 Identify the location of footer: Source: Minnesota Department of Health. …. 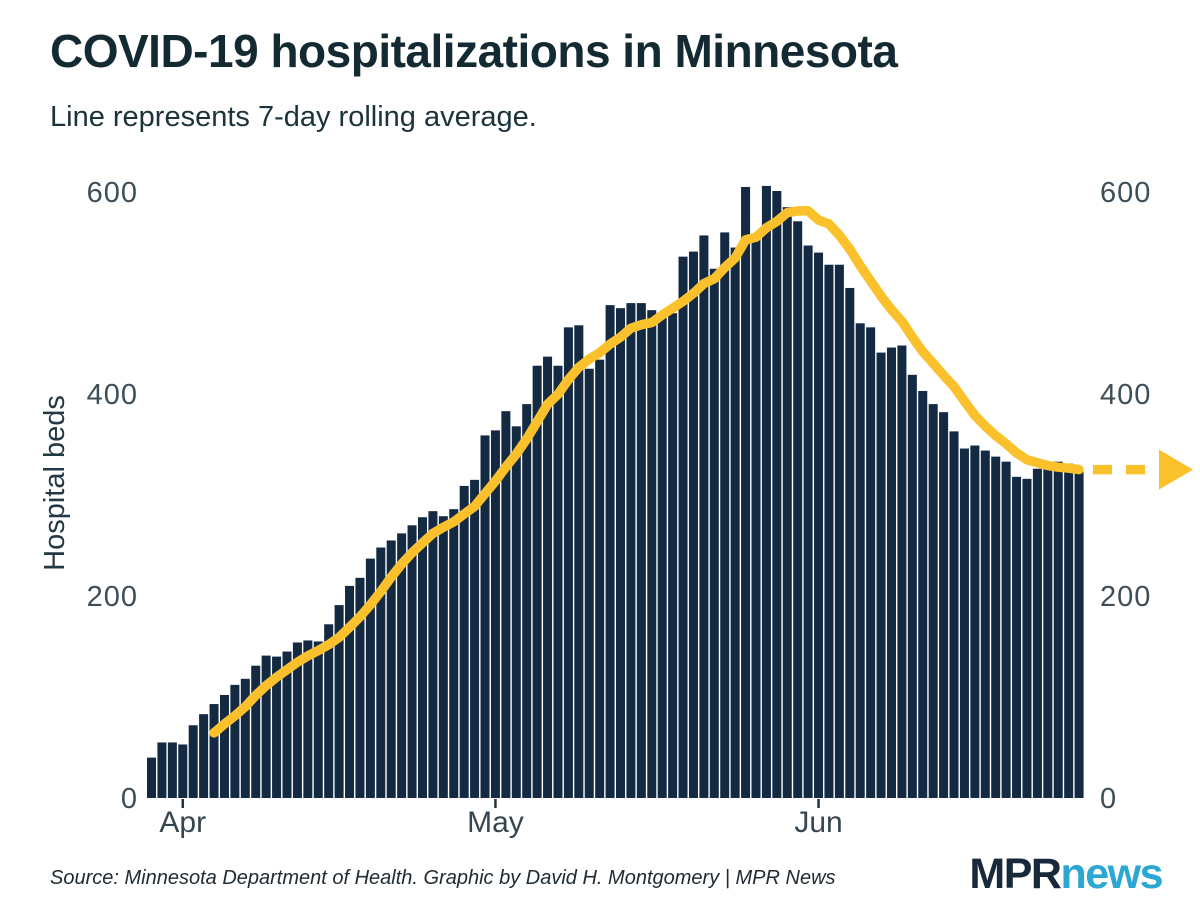
(606, 874).